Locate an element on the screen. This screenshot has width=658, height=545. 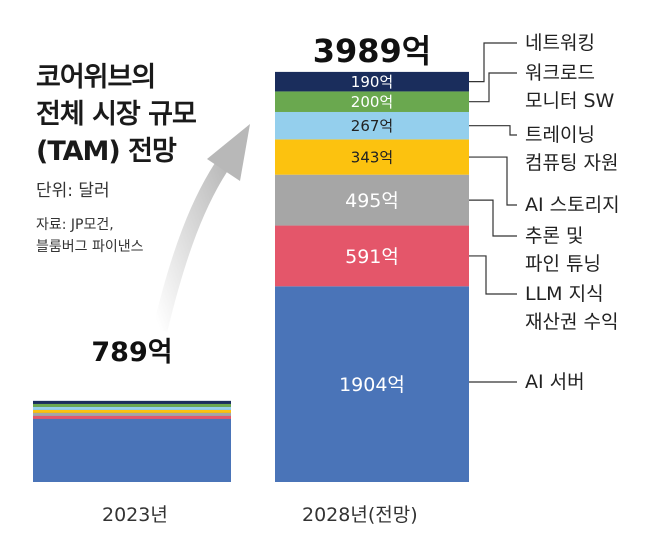
source-line-1: 자료: JP모건, is located at coordinates (75, 225).